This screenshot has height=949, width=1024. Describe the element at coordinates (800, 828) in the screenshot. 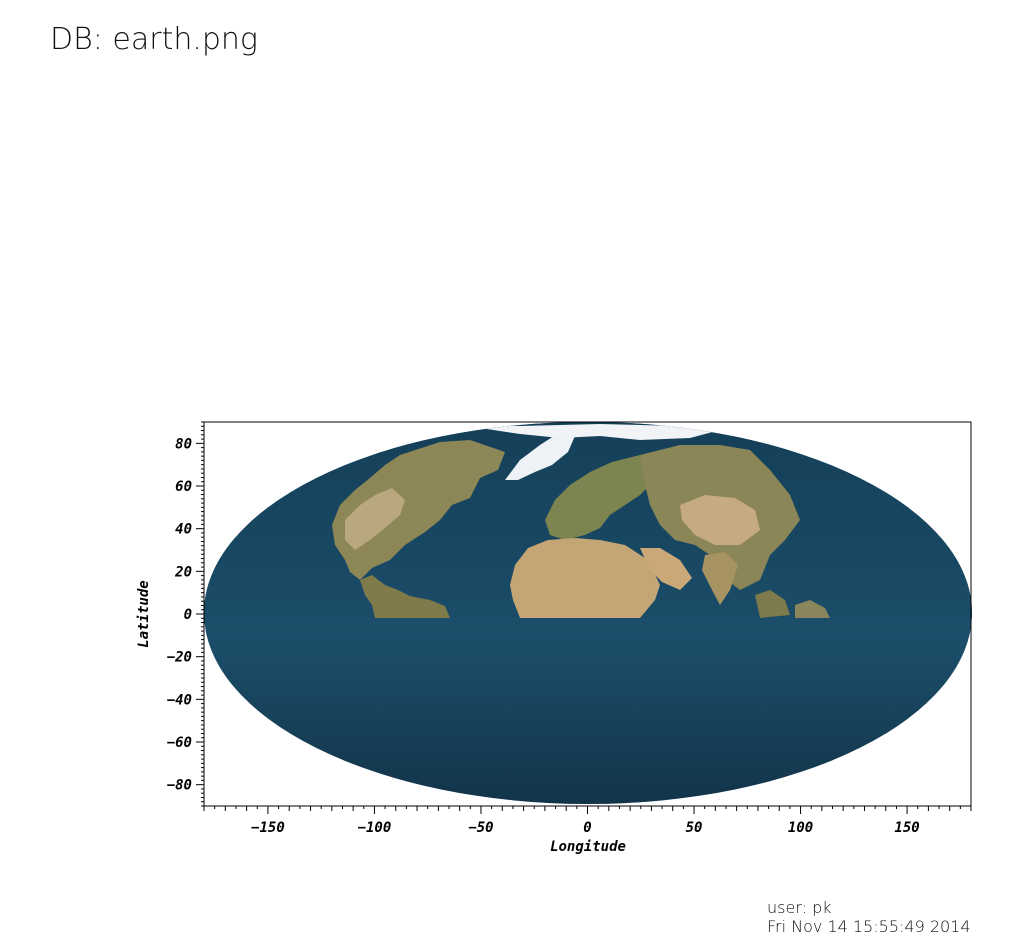

I see `x-tick-label: 100` at that location.